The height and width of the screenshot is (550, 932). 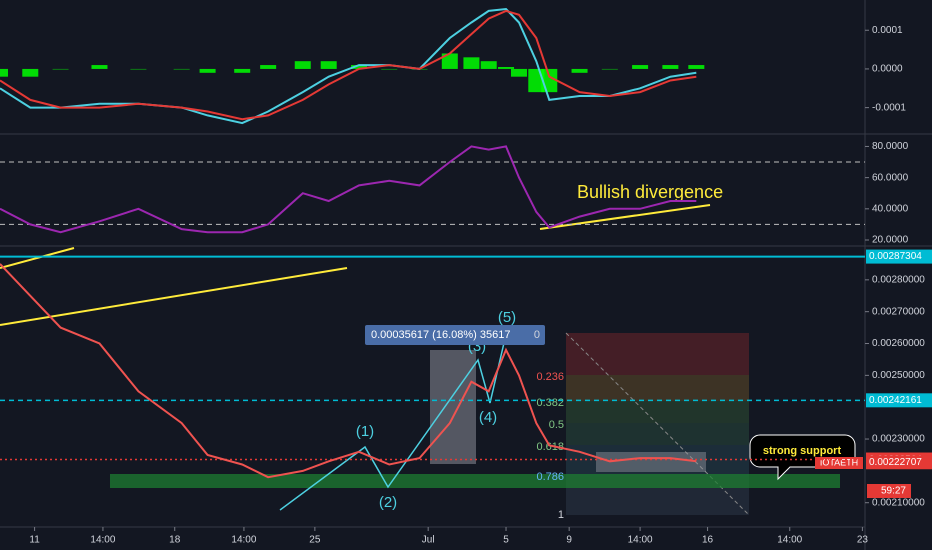 I want to click on y-tick-label: 80.0000, so click(x=890, y=146).